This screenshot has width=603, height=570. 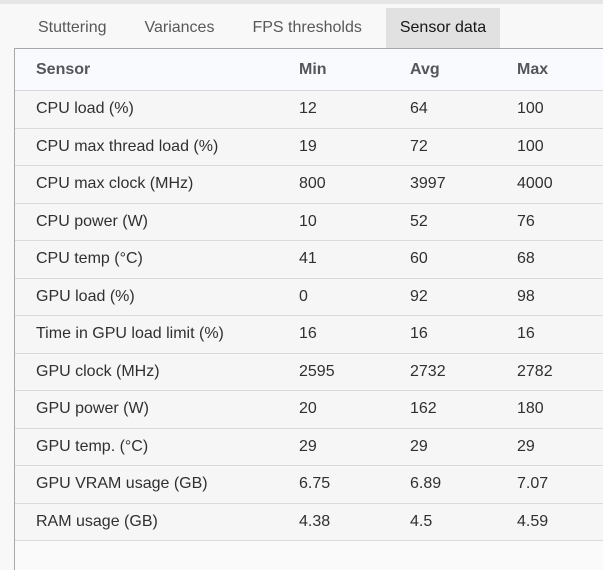 What do you see at coordinates (426, 484) in the screenshot?
I see `cell-avg: 6.89` at bounding box center [426, 484].